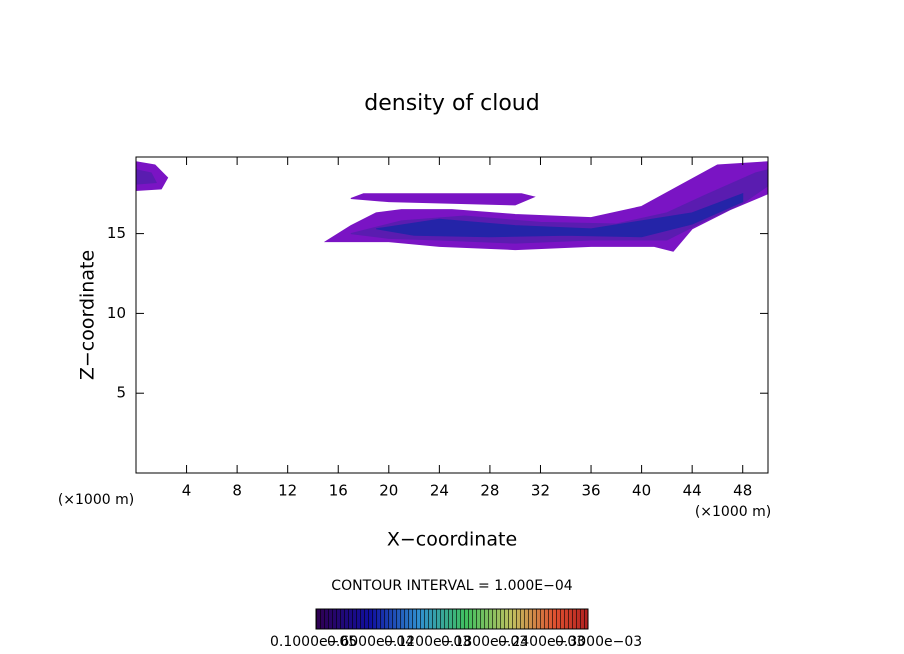 Image resolution: width=904 pixels, height=654 pixels. I want to click on x-tick-label: 4, so click(187, 491).